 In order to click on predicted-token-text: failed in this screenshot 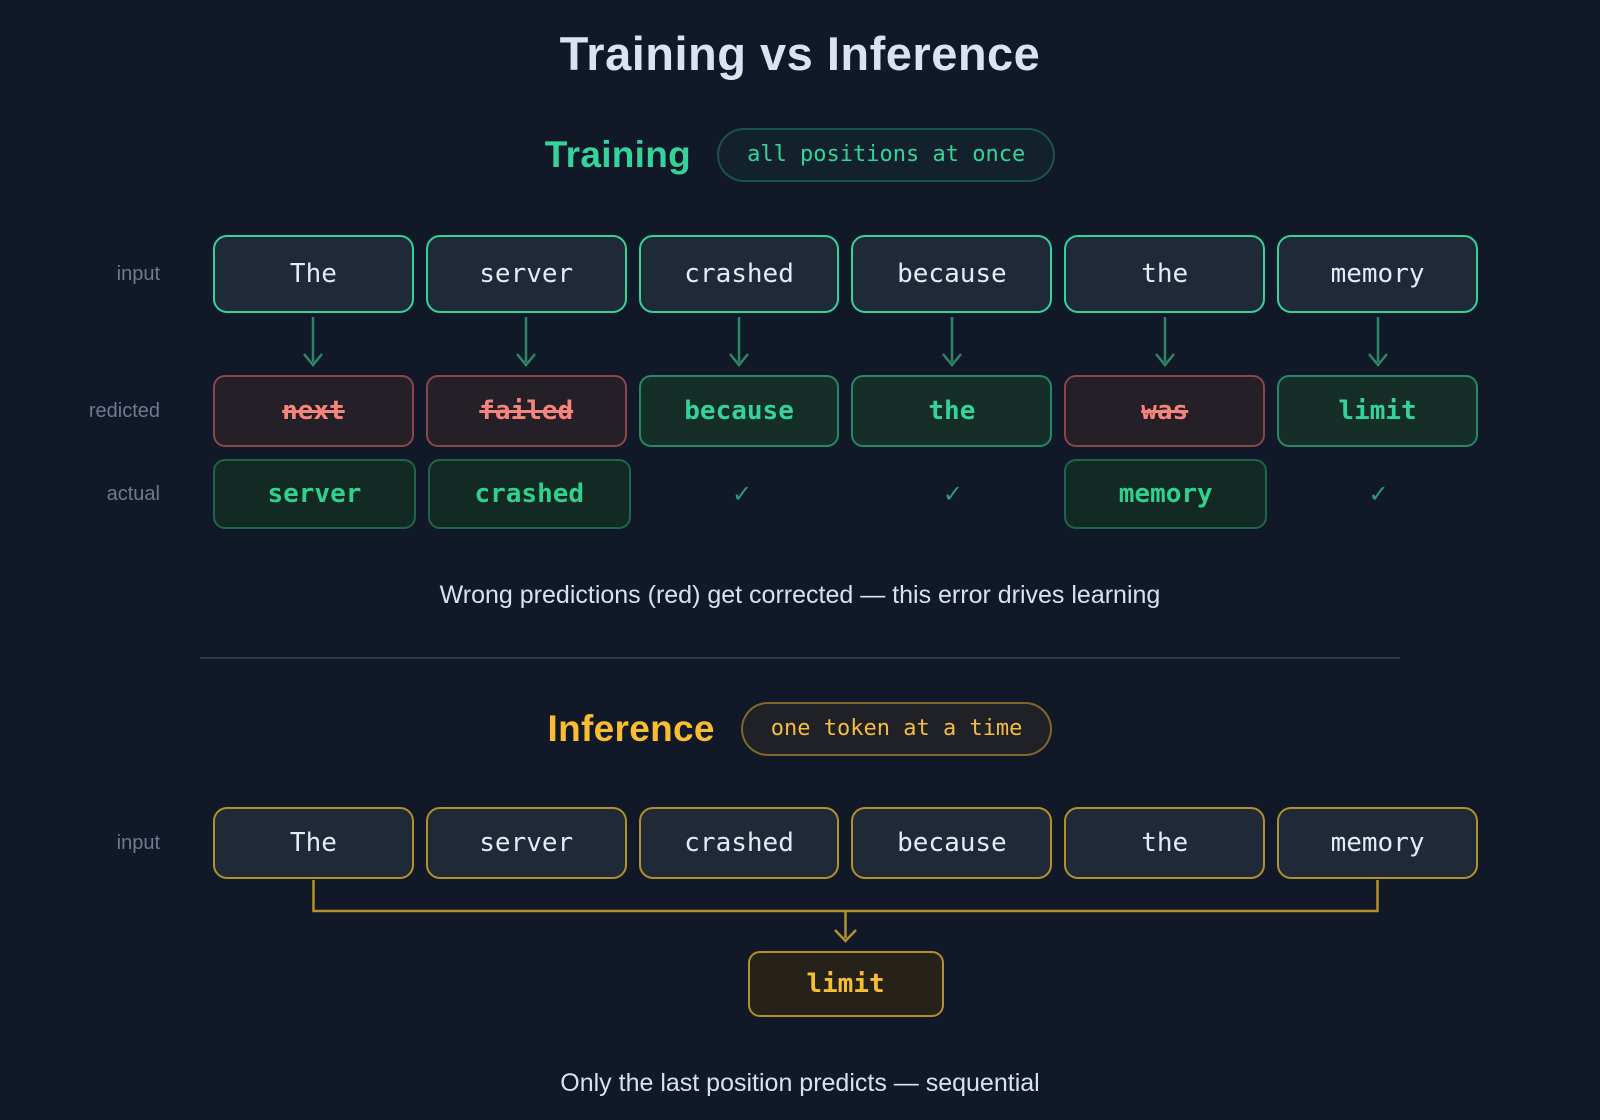, I will do `click(526, 411)`.